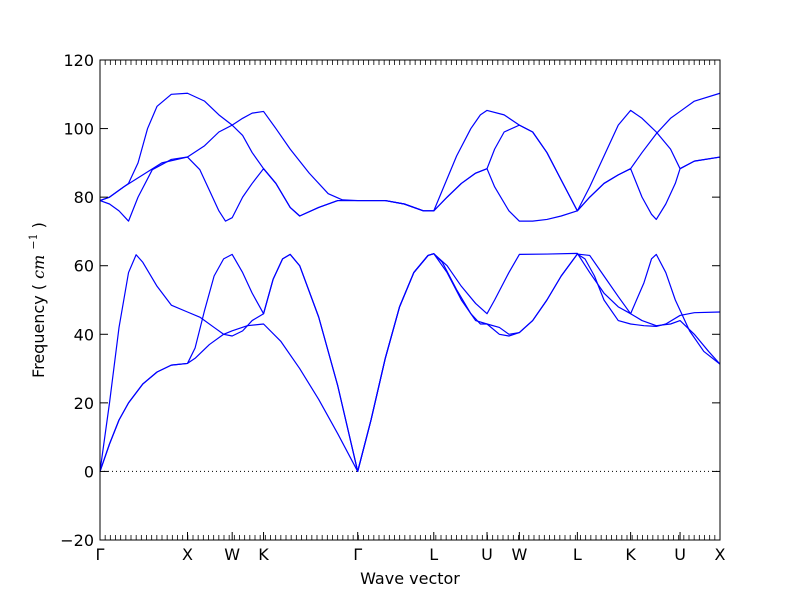  What do you see at coordinates (78, 60) in the screenshot?
I see `y-tick-label: 120` at bounding box center [78, 60].